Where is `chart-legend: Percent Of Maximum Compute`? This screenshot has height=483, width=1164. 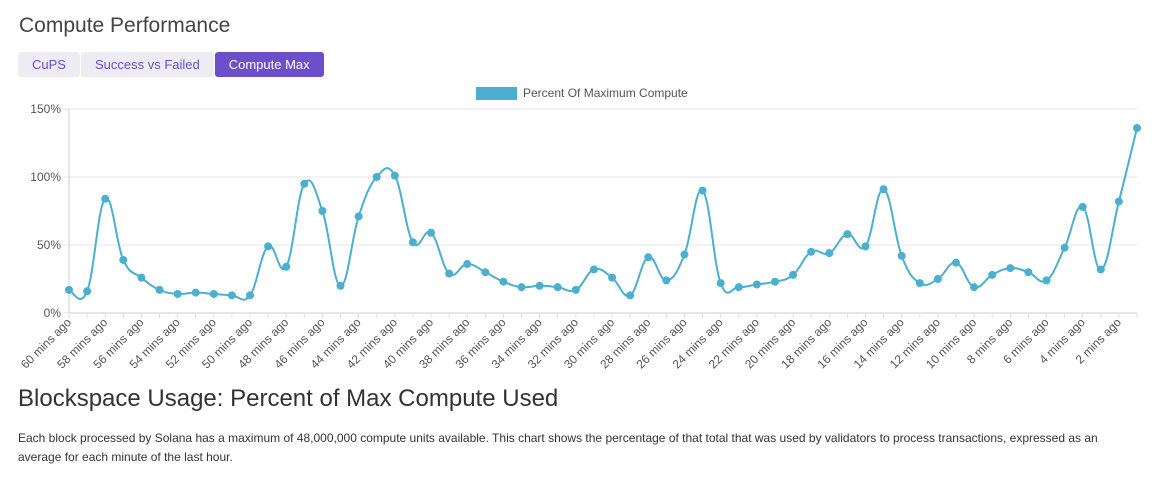 chart-legend: Percent Of Maximum Compute is located at coordinates (582, 93).